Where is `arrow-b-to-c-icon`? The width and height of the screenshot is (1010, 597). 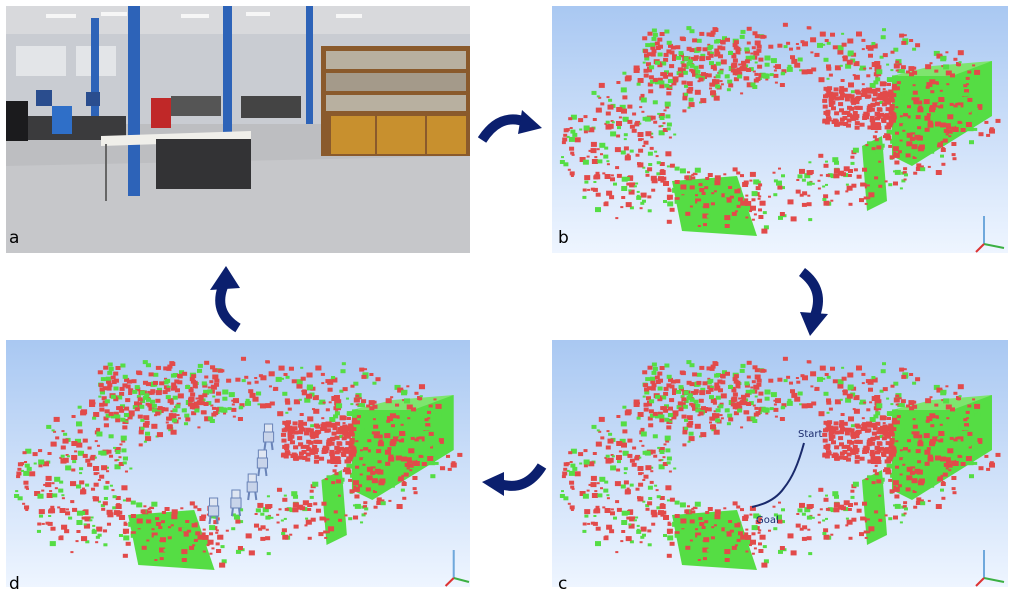
arrow-b-to-c-icon is located at coordinates (813, 302).